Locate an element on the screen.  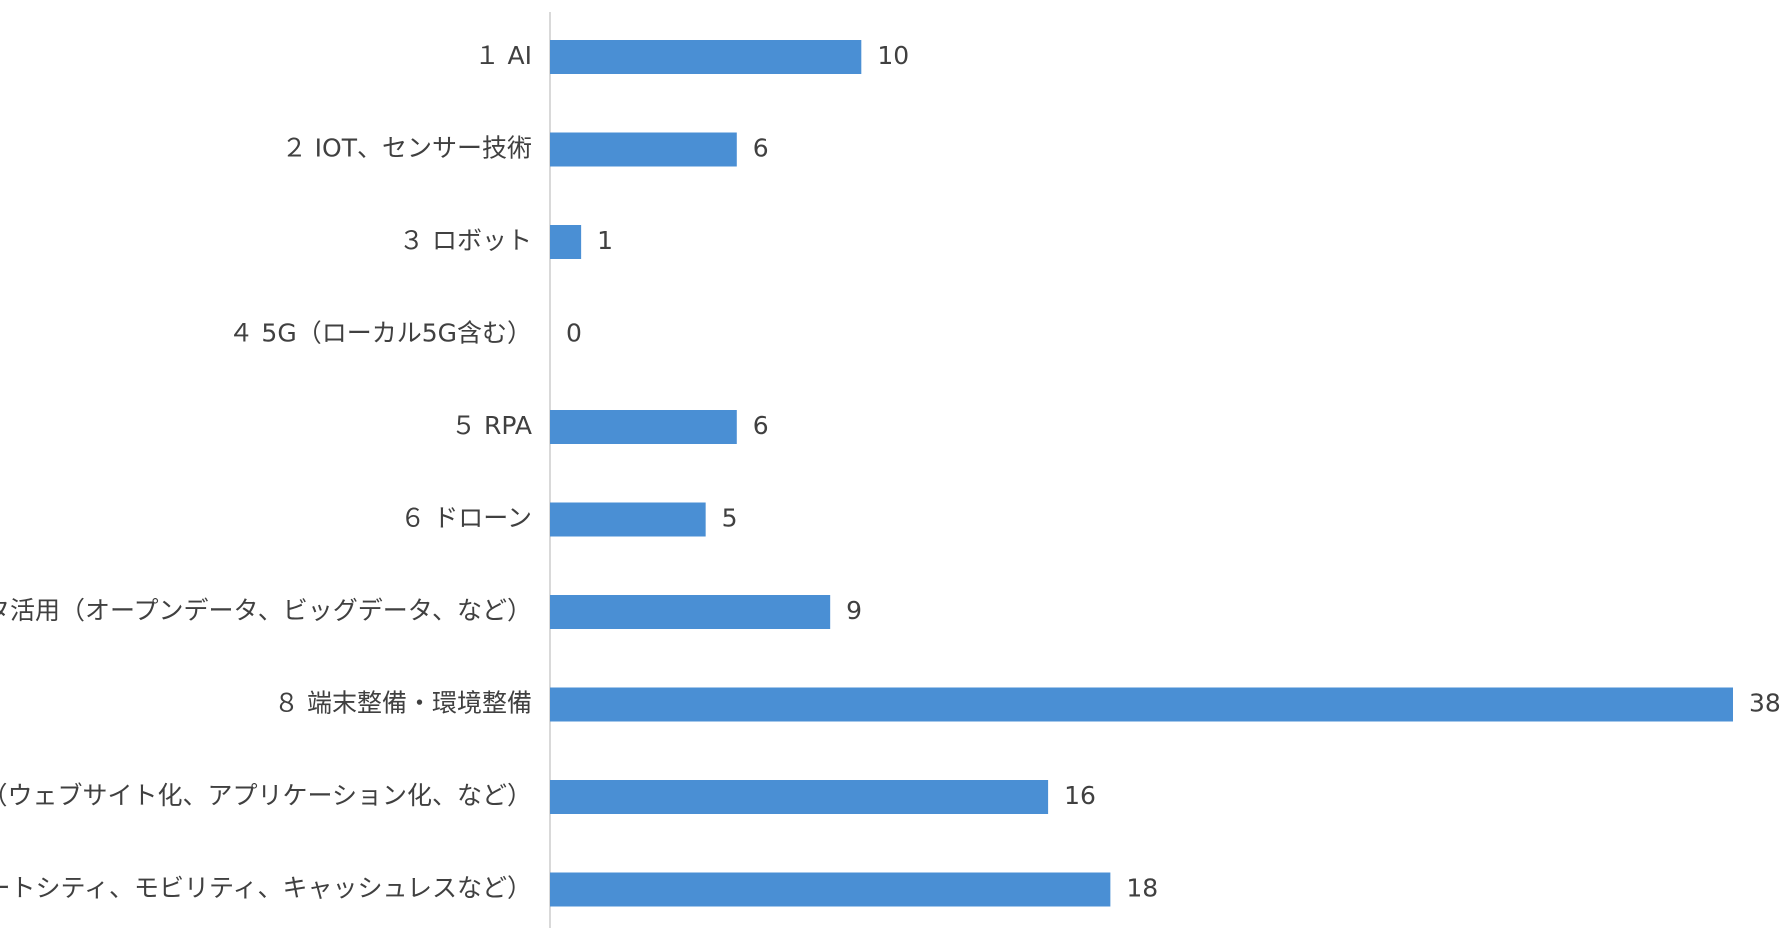
category-label: ６ ドローン is located at coordinates (466, 518).